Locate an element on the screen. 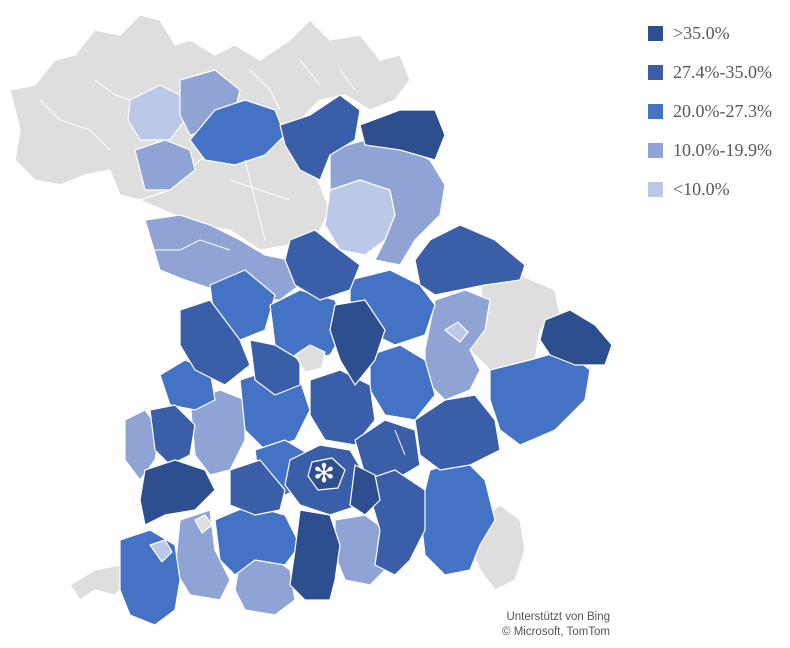  legend-item: 20.0%-27.3% is located at coordinates (710, 111).